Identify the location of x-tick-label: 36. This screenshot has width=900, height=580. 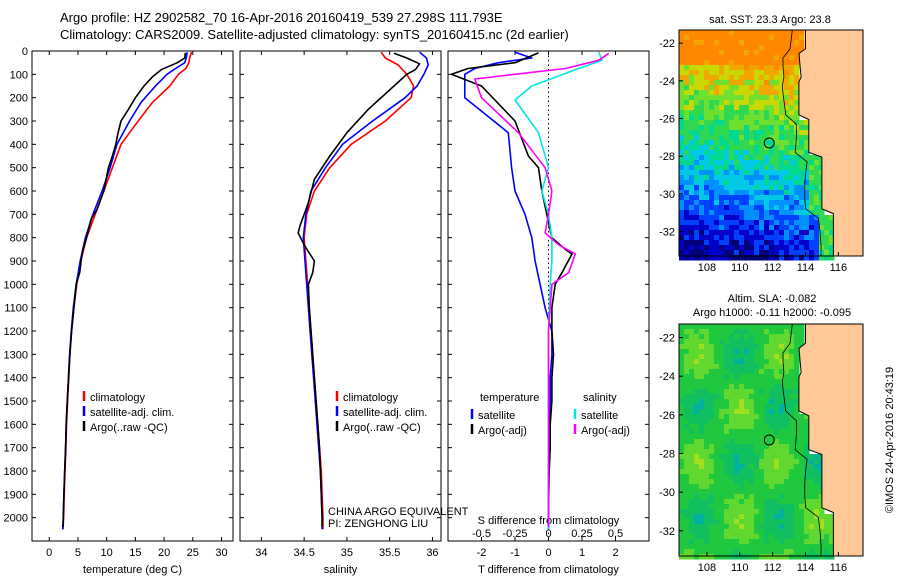
(432, 553).